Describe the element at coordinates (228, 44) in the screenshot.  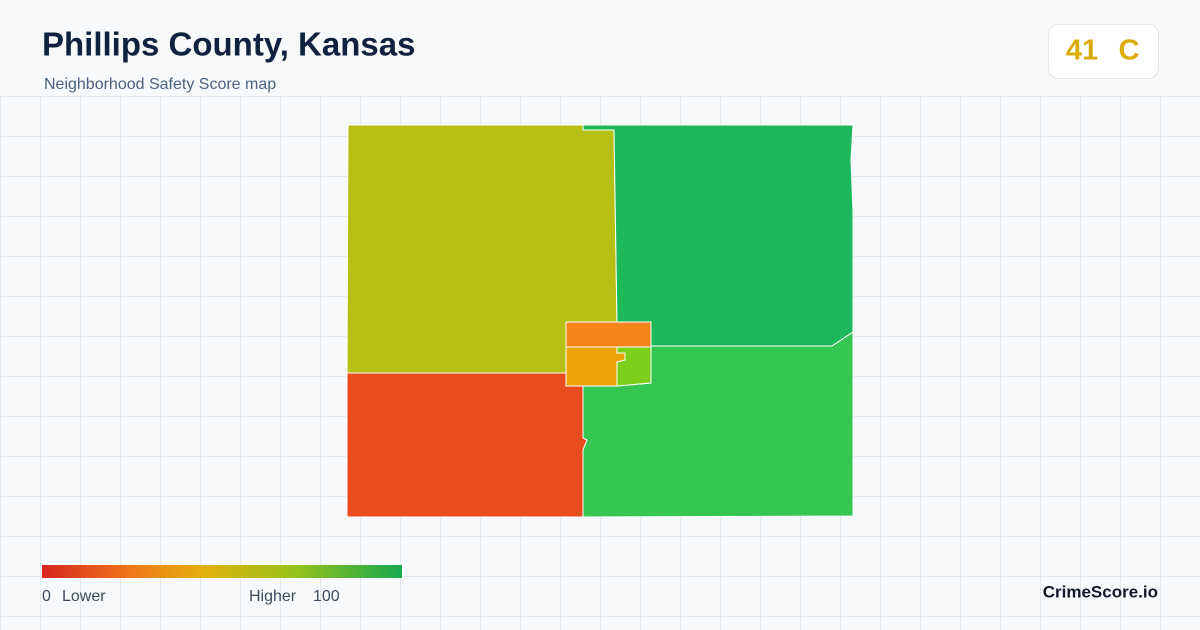
I see `title: Phillips County, Kansas` at that location.